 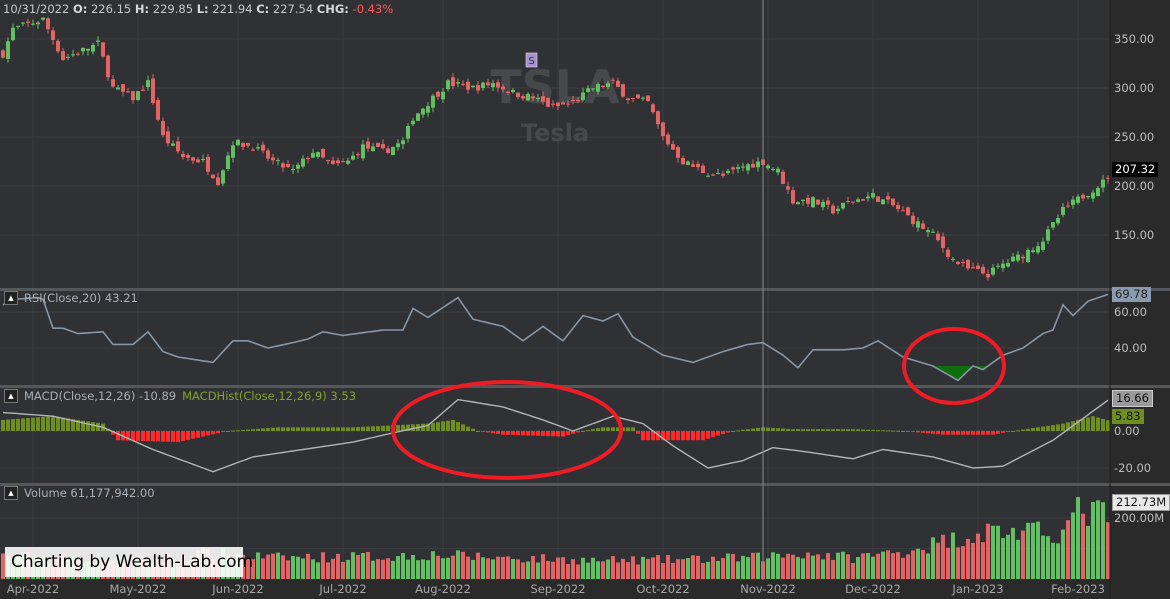 What do you see at coordinates (36, 9) in the screenshot?
I see `readout-date: 10/31/2022` at bounding box center [36, 9].